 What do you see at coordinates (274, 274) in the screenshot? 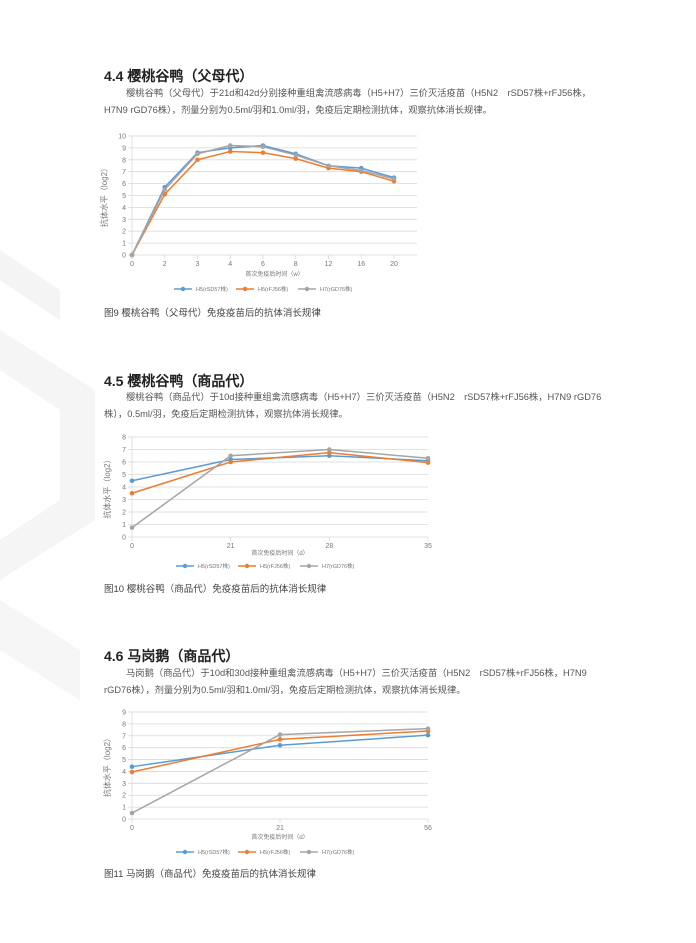
I see `x-axis-title: 首次免疫后时间（w）` at bounding box center [274, 274].